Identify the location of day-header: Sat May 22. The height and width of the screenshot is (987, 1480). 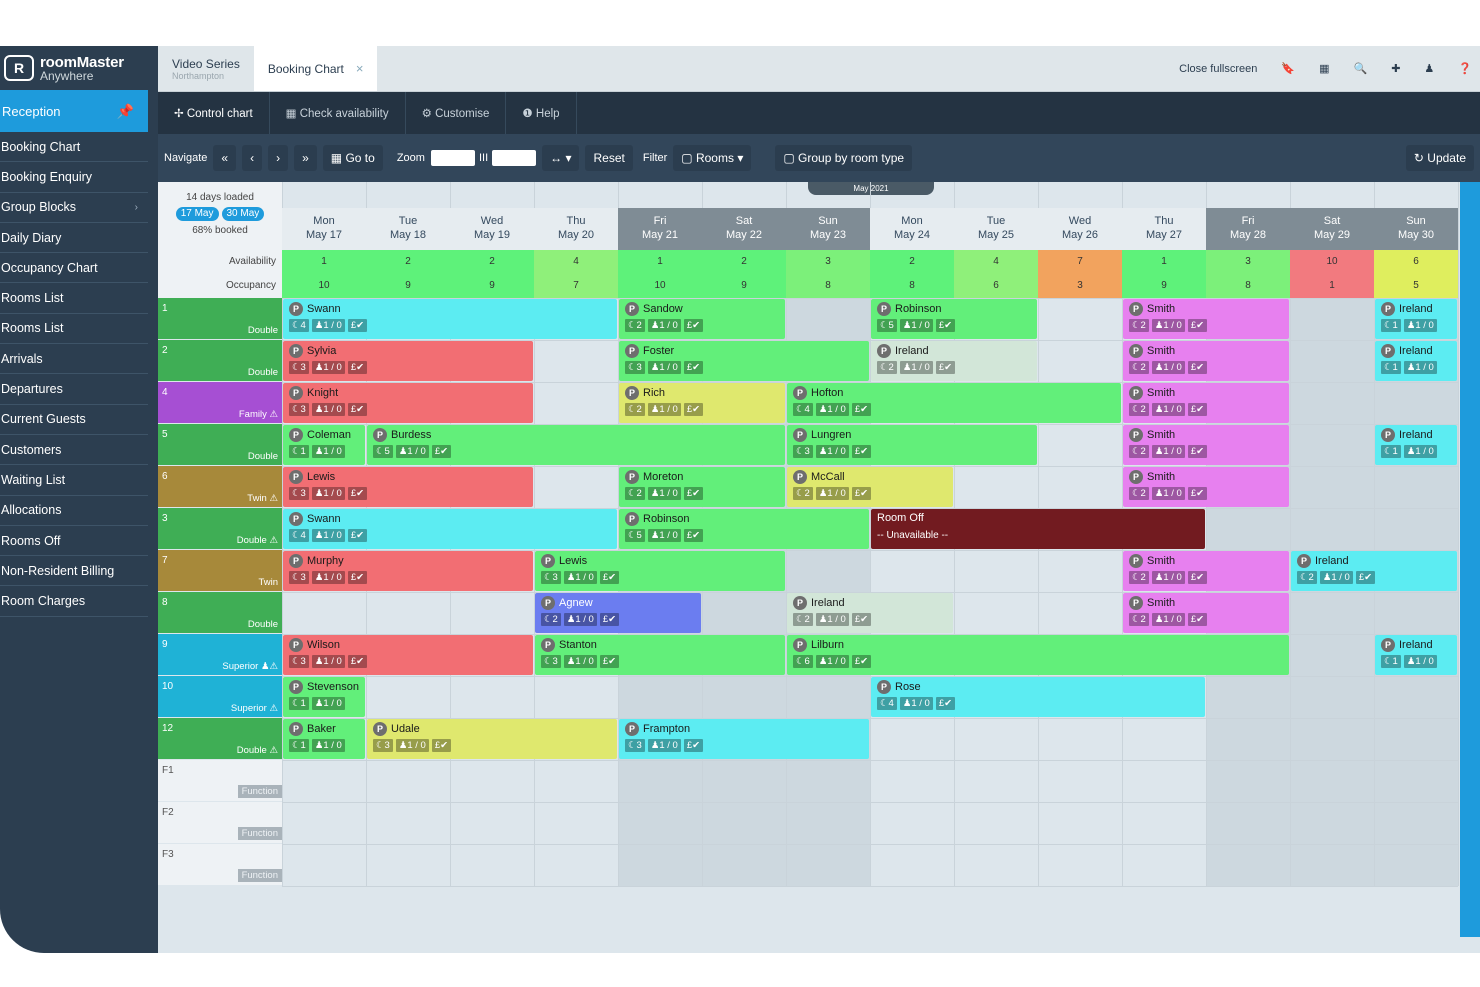
(744, 229).